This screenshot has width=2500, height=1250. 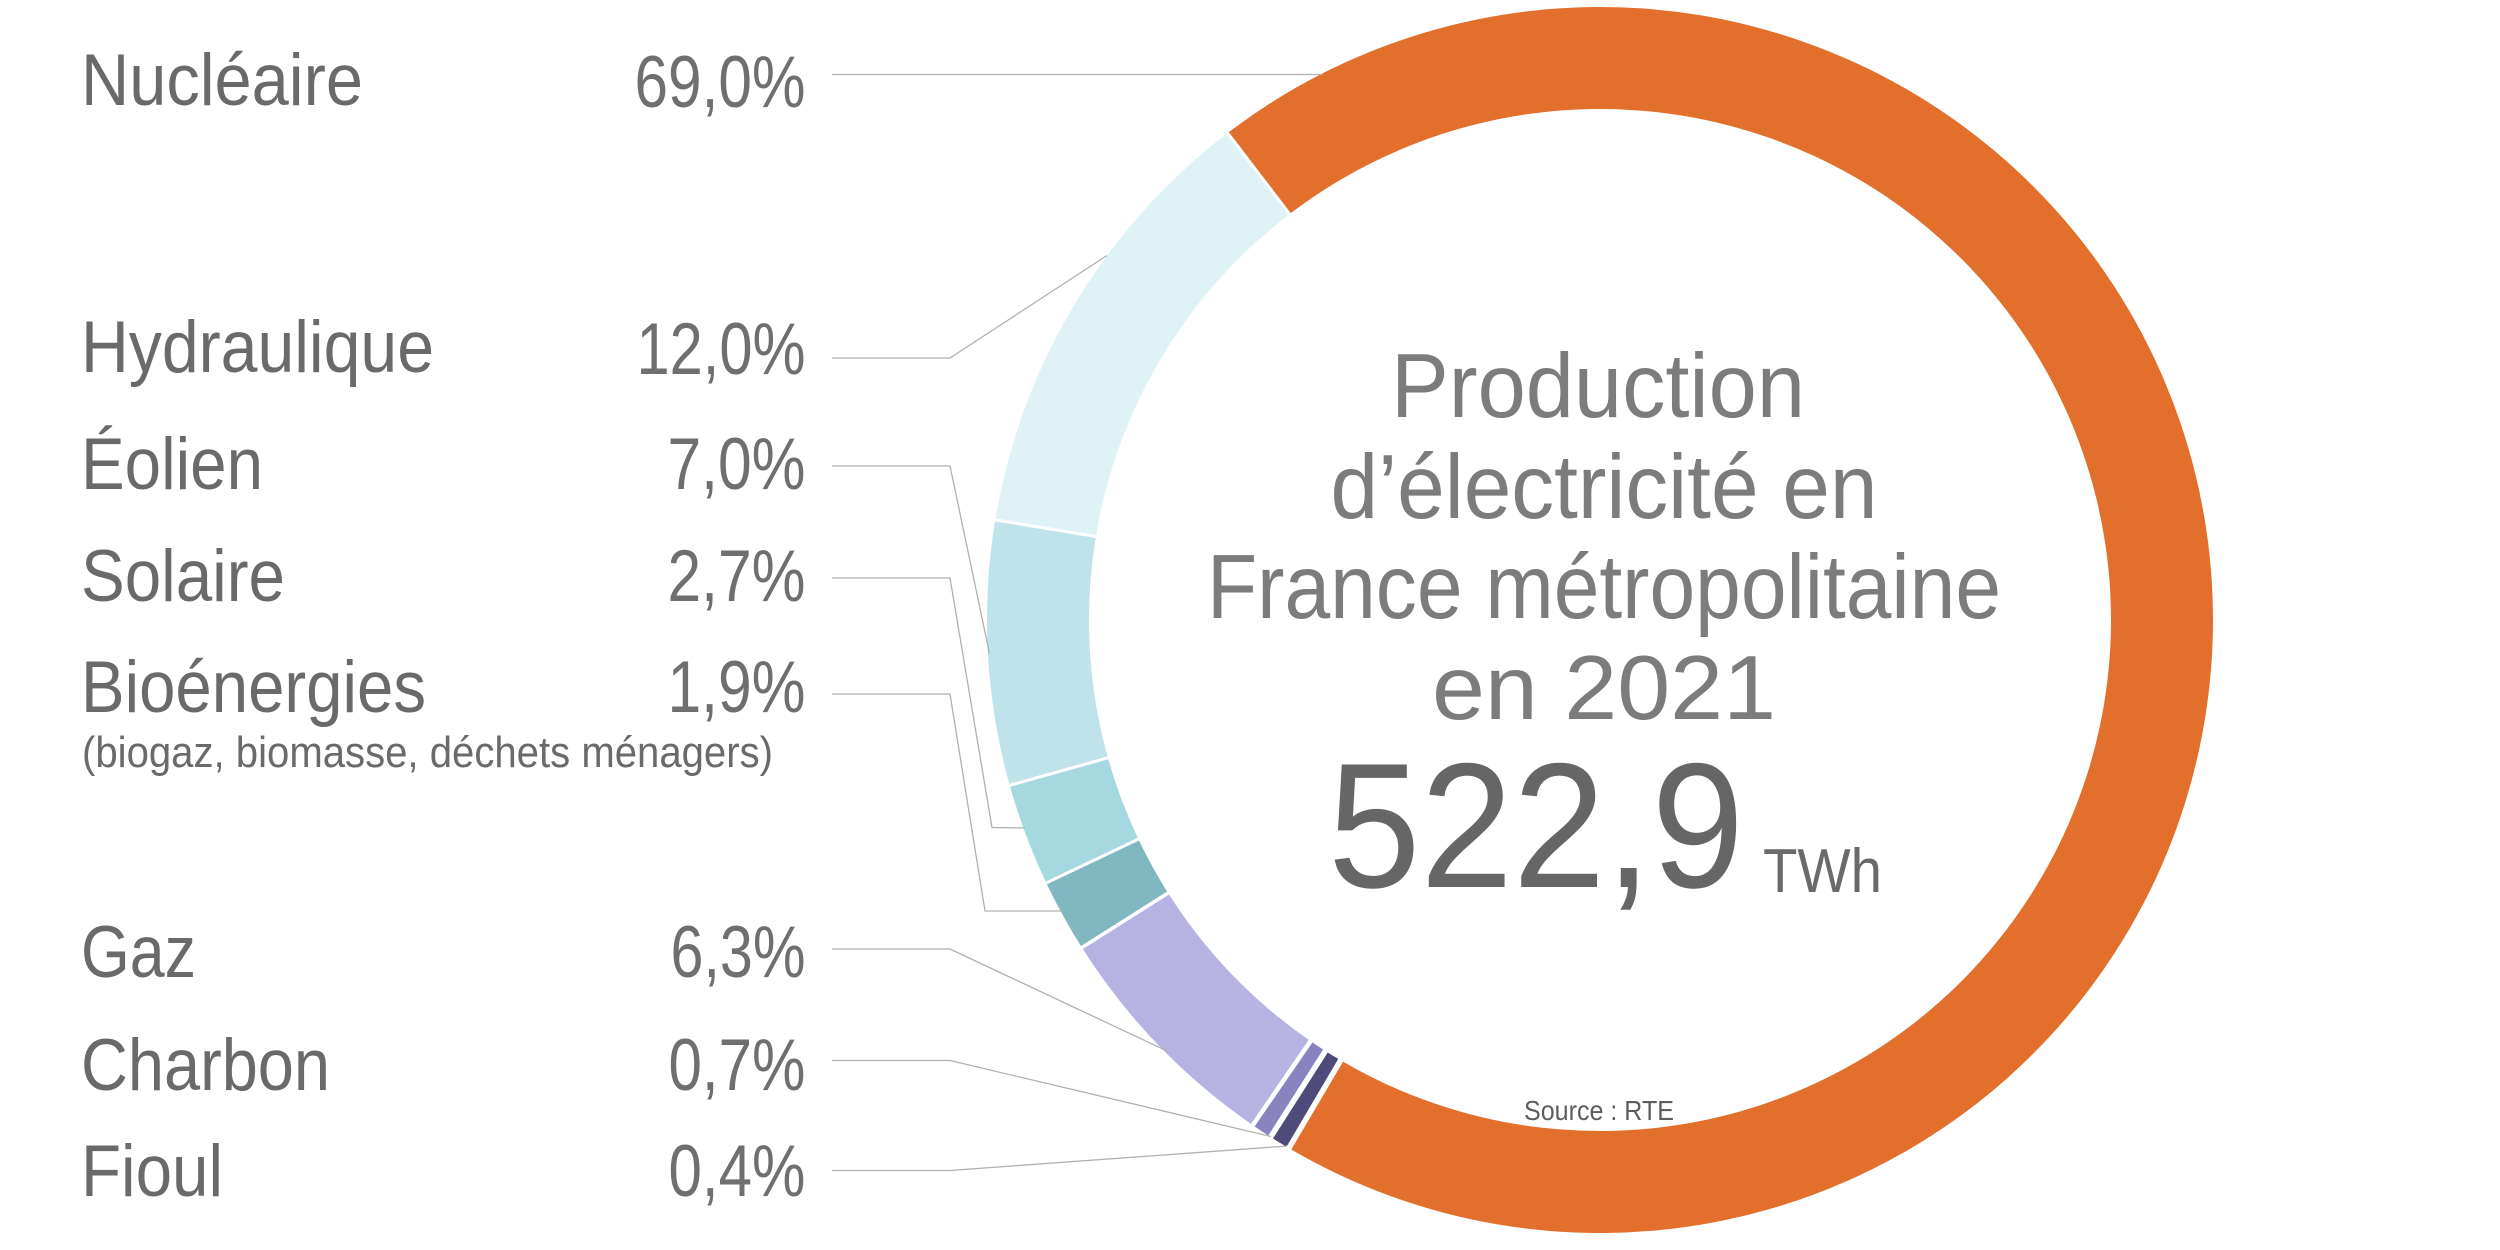 What do you see at coordinates (737, 1065) in the screenshot?
I see `svg-text: 0,7%` at bounding box center [737, 1065].